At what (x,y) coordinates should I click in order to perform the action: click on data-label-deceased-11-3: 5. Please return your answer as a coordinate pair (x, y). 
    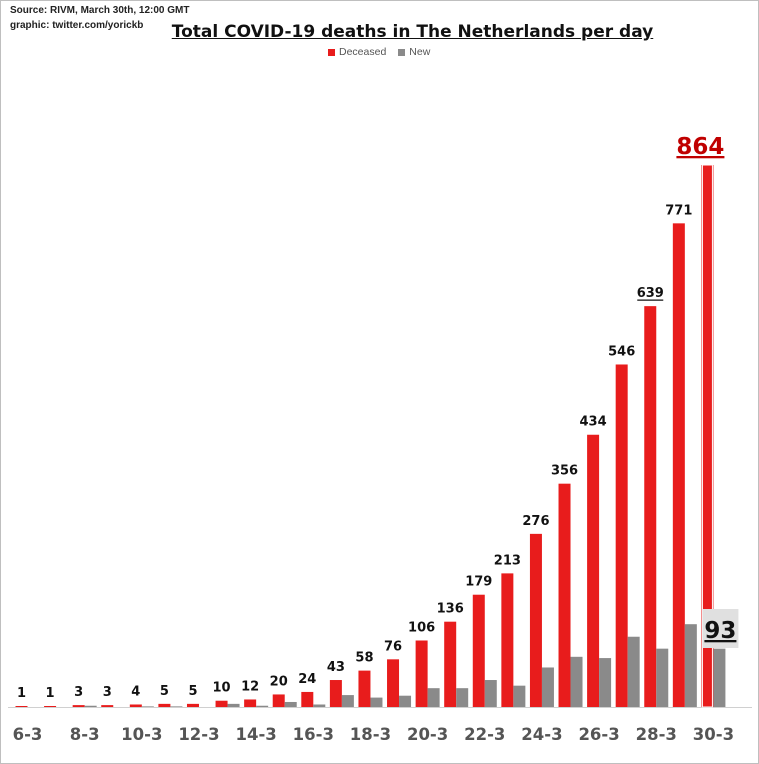
    Looking at the image, I should click on (164, 691).